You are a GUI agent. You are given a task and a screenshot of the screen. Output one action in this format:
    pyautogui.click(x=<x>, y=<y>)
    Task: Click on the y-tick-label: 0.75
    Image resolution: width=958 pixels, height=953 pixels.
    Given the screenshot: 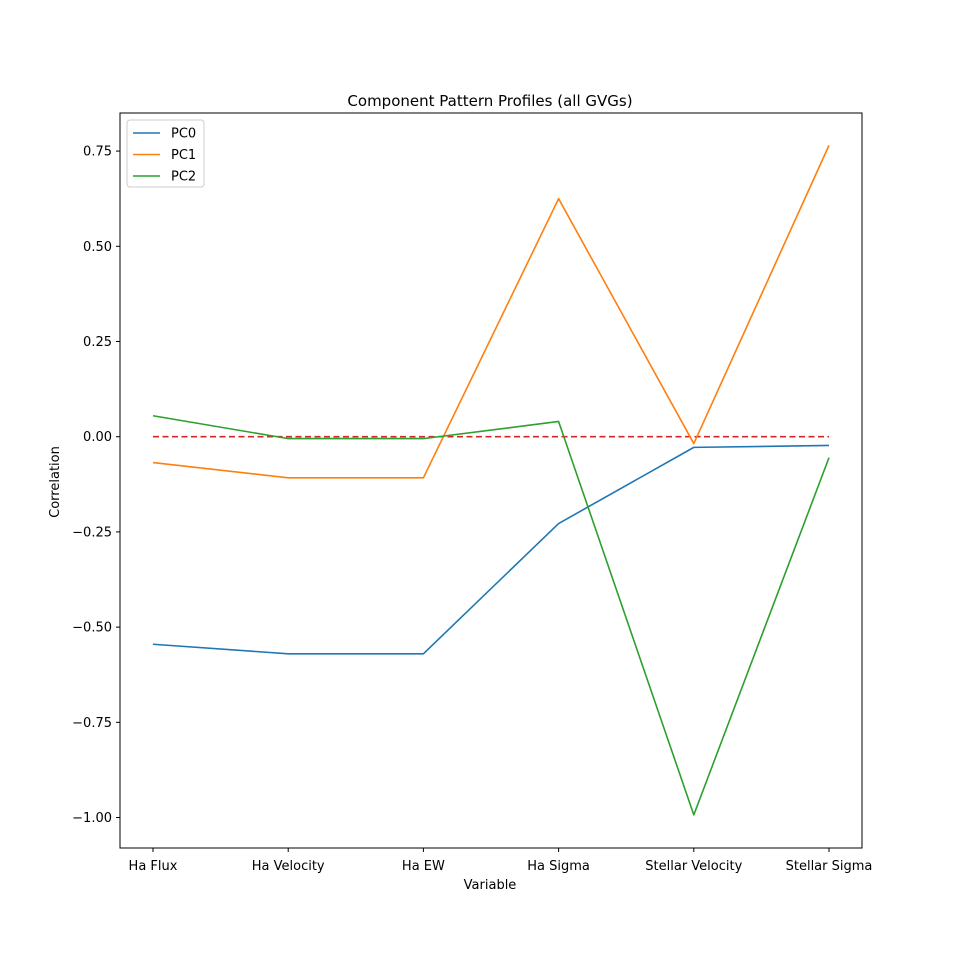 What is the action you would take?
    pyautogui.click(x=97, y=152)
    